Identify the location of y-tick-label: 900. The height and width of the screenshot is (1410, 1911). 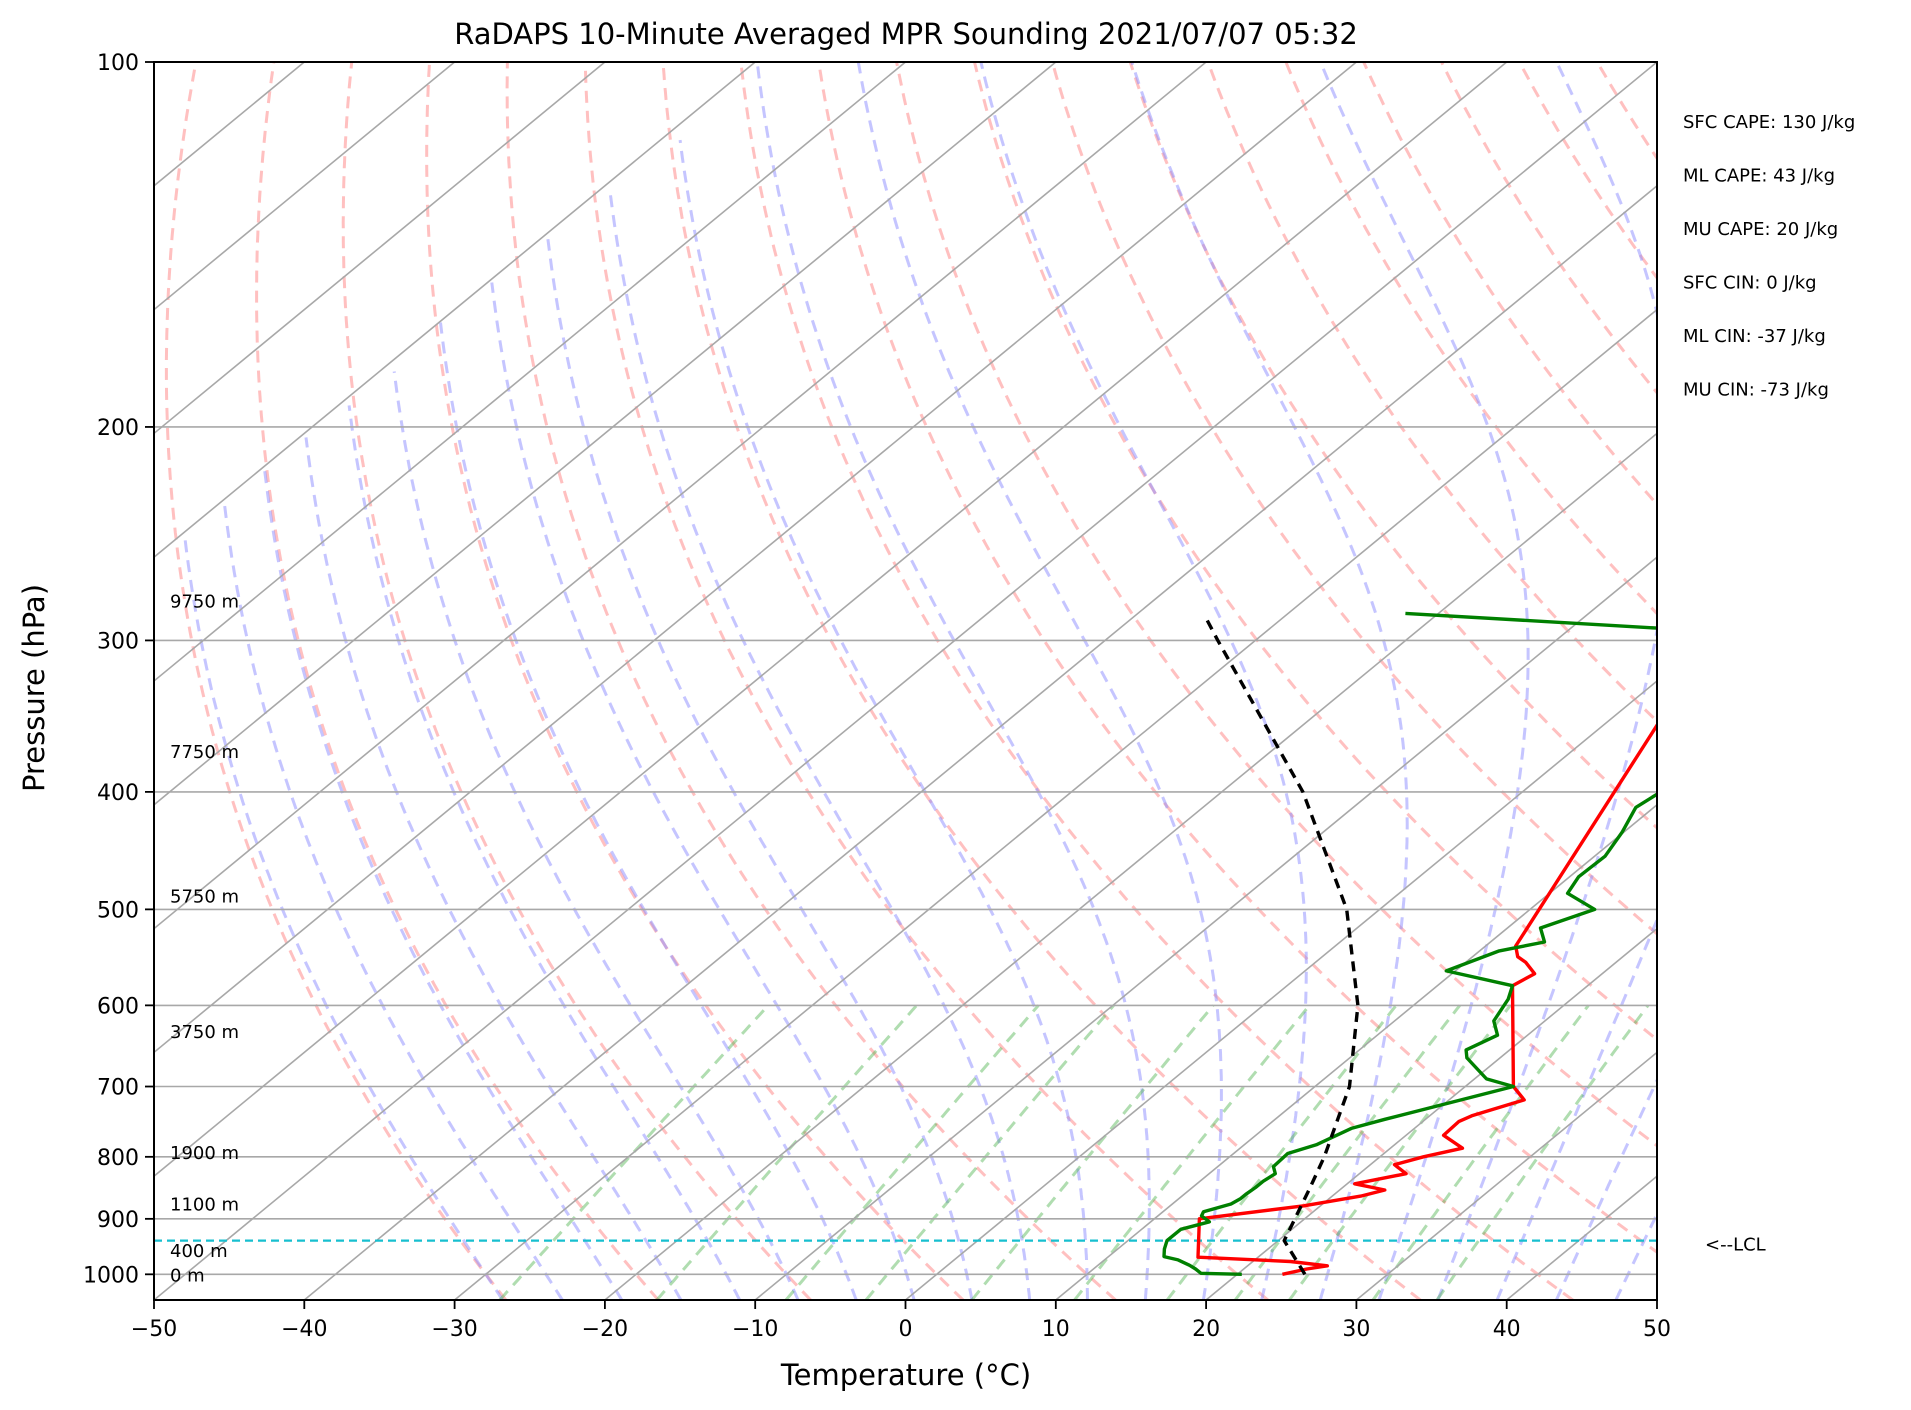
(118, 1220).